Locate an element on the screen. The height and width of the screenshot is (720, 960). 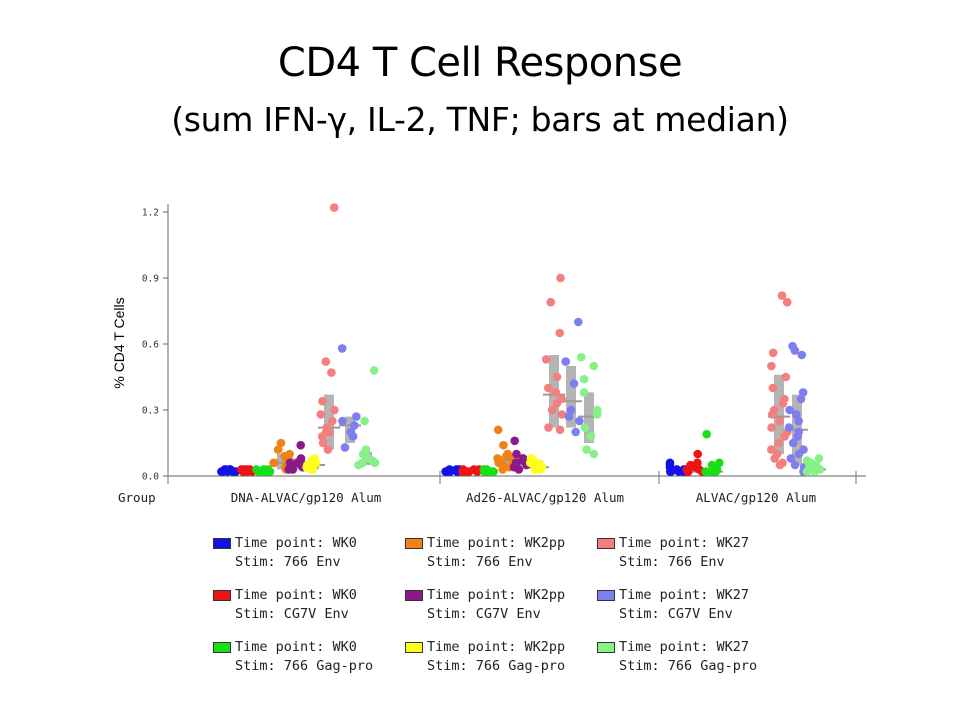
y-tick-label: 0.6 is located at coordinates (150, 345).